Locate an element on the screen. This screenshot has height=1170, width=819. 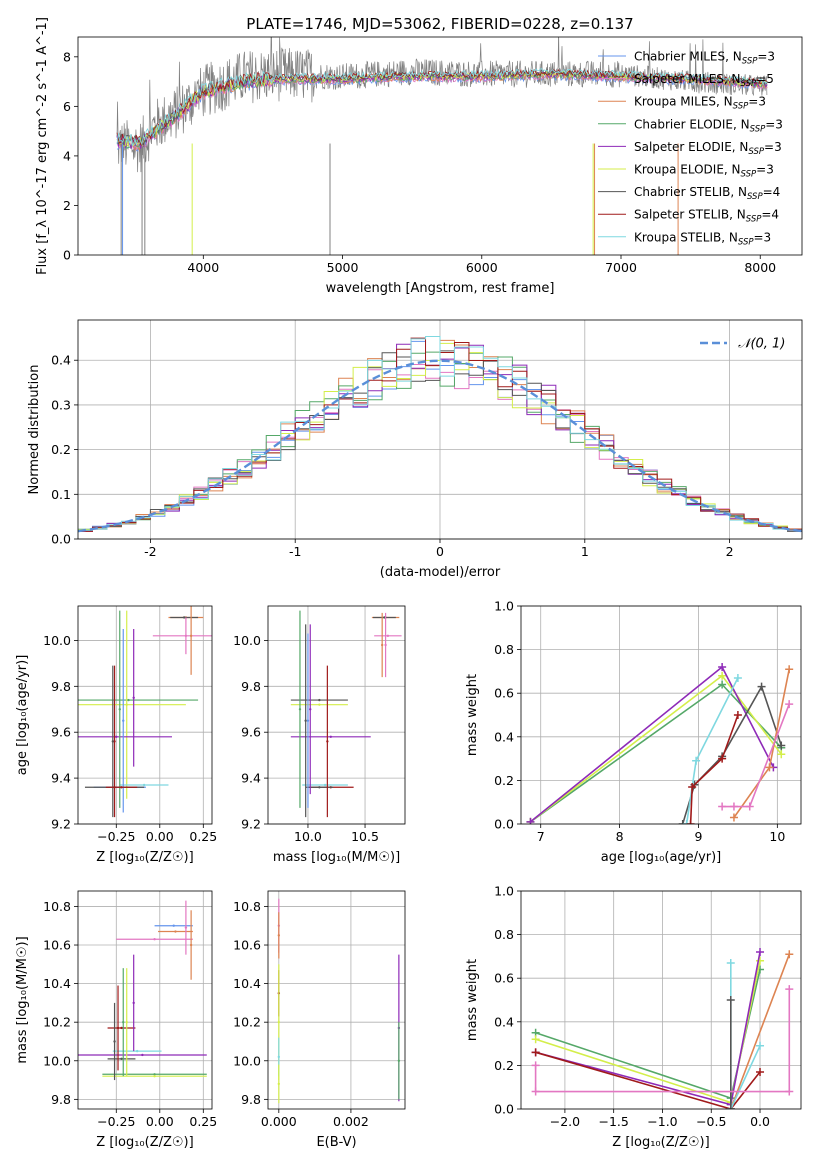
y-axis-label: mass weight is located at coordinates (472, 1000).